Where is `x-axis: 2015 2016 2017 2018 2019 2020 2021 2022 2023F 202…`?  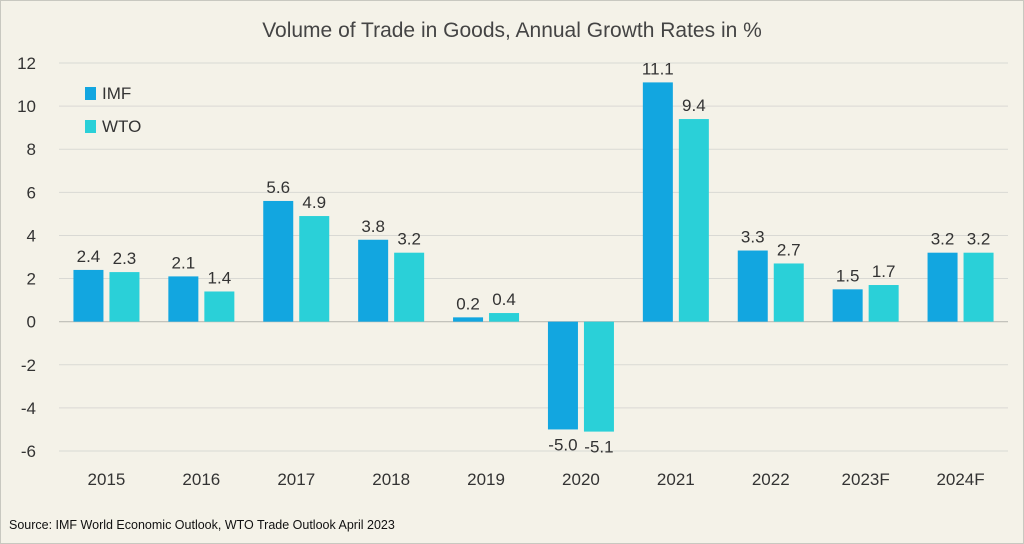 x-axis: 2015 2016 2017 2018 2019 2020 2021 2022 2023F 202… is located at coordinates (536, 479).